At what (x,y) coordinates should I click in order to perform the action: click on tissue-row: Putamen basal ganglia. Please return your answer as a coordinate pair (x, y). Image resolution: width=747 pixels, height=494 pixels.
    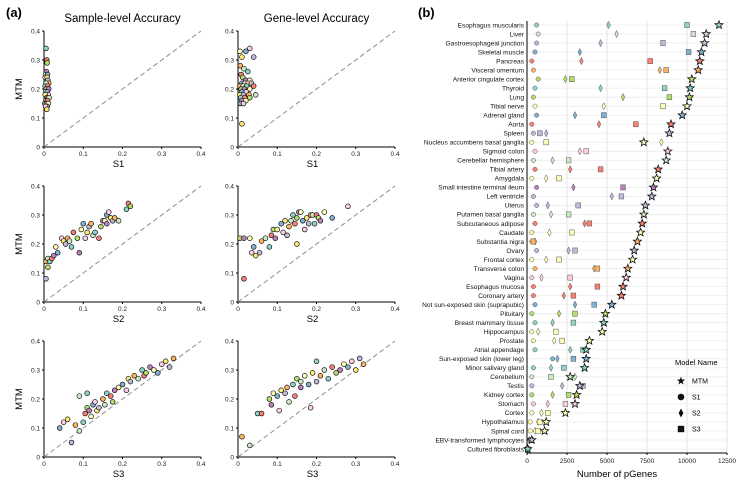
    Looking at the image, I should click on (553, 214).